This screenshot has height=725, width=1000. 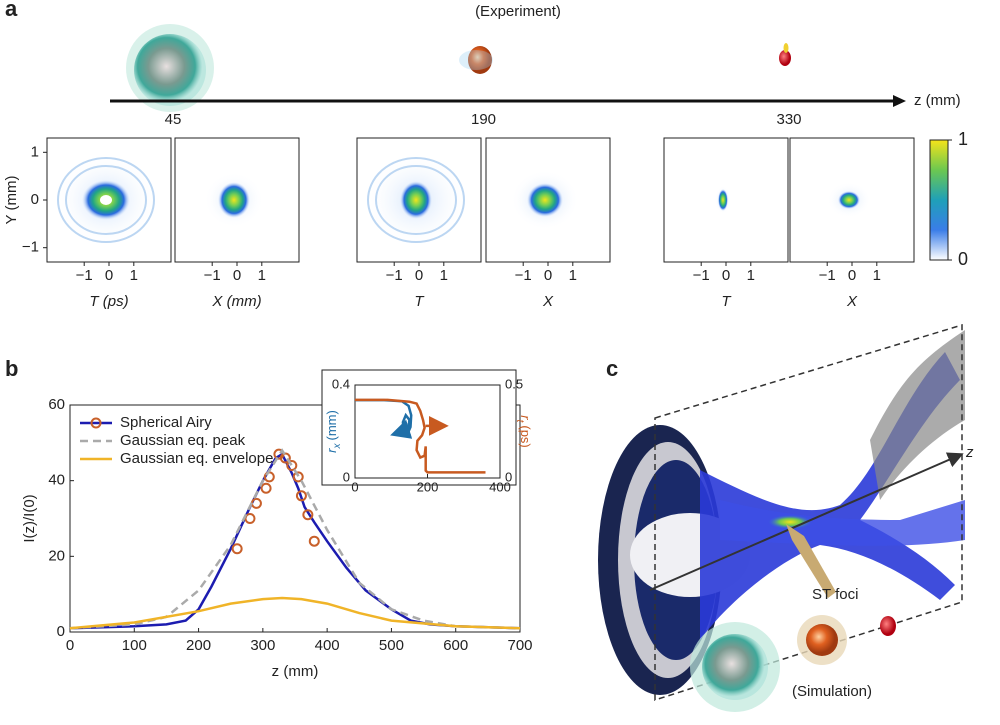 I want to click on y-tick-label: 40, so click(x=56, y=480).